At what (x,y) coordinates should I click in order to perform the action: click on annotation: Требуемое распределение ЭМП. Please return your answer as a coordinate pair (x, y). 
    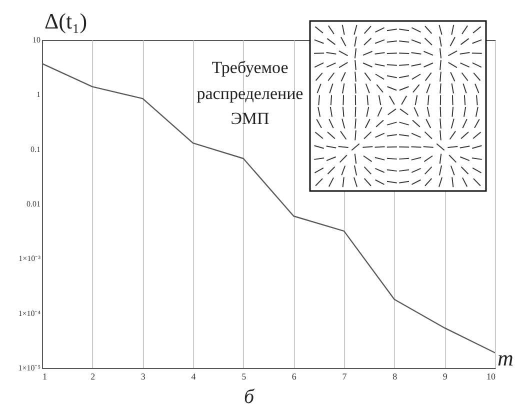
    Looking at the image, I should click on (250, 93).